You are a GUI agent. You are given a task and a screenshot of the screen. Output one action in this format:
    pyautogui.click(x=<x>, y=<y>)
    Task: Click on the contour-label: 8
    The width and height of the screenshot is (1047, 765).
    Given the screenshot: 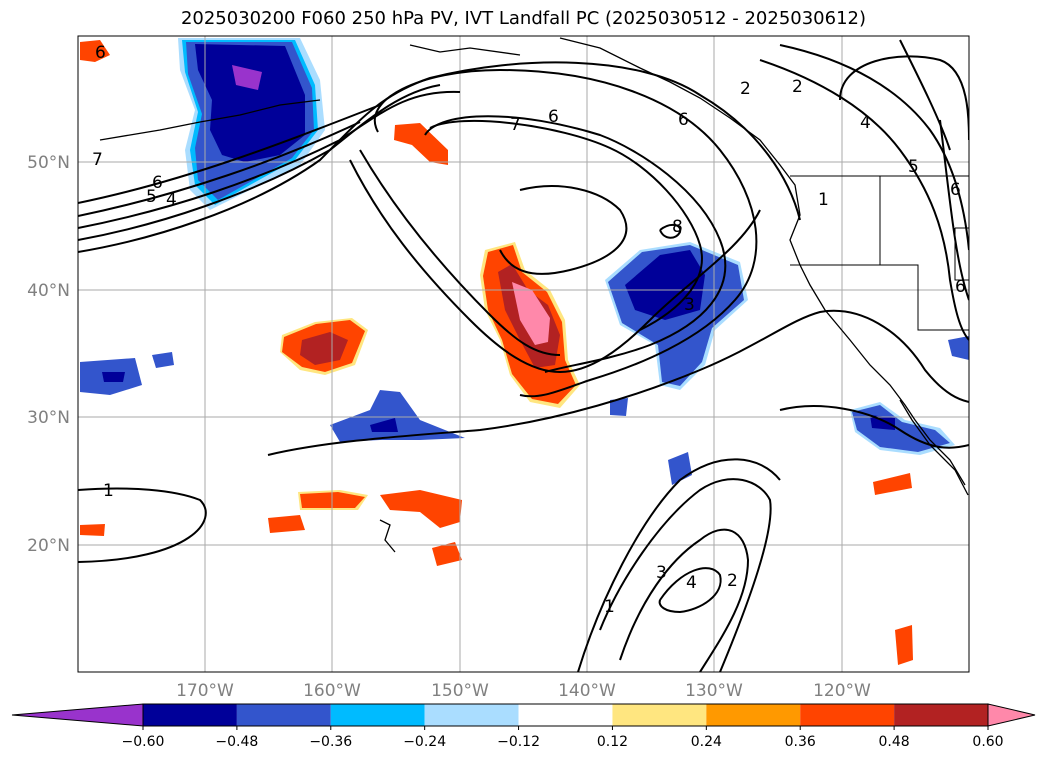 What is the action you would take?
    pyautogui.click(x=677, y=227)
    